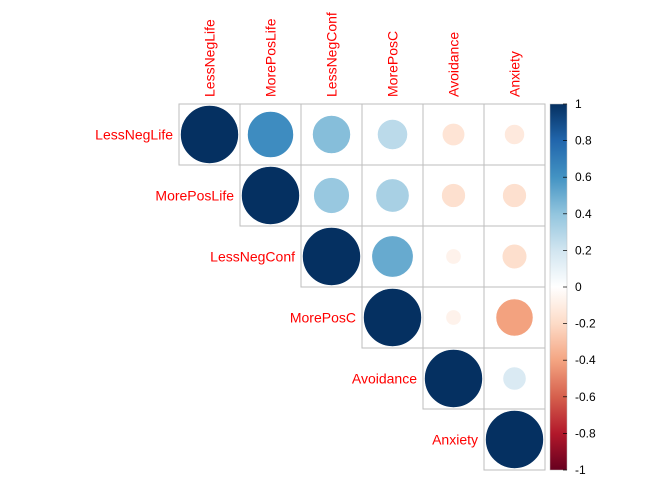 The image size is (672, 480). I want to click on correlation-circle-LessNegConf-LessNegConf, so click(331, 256).